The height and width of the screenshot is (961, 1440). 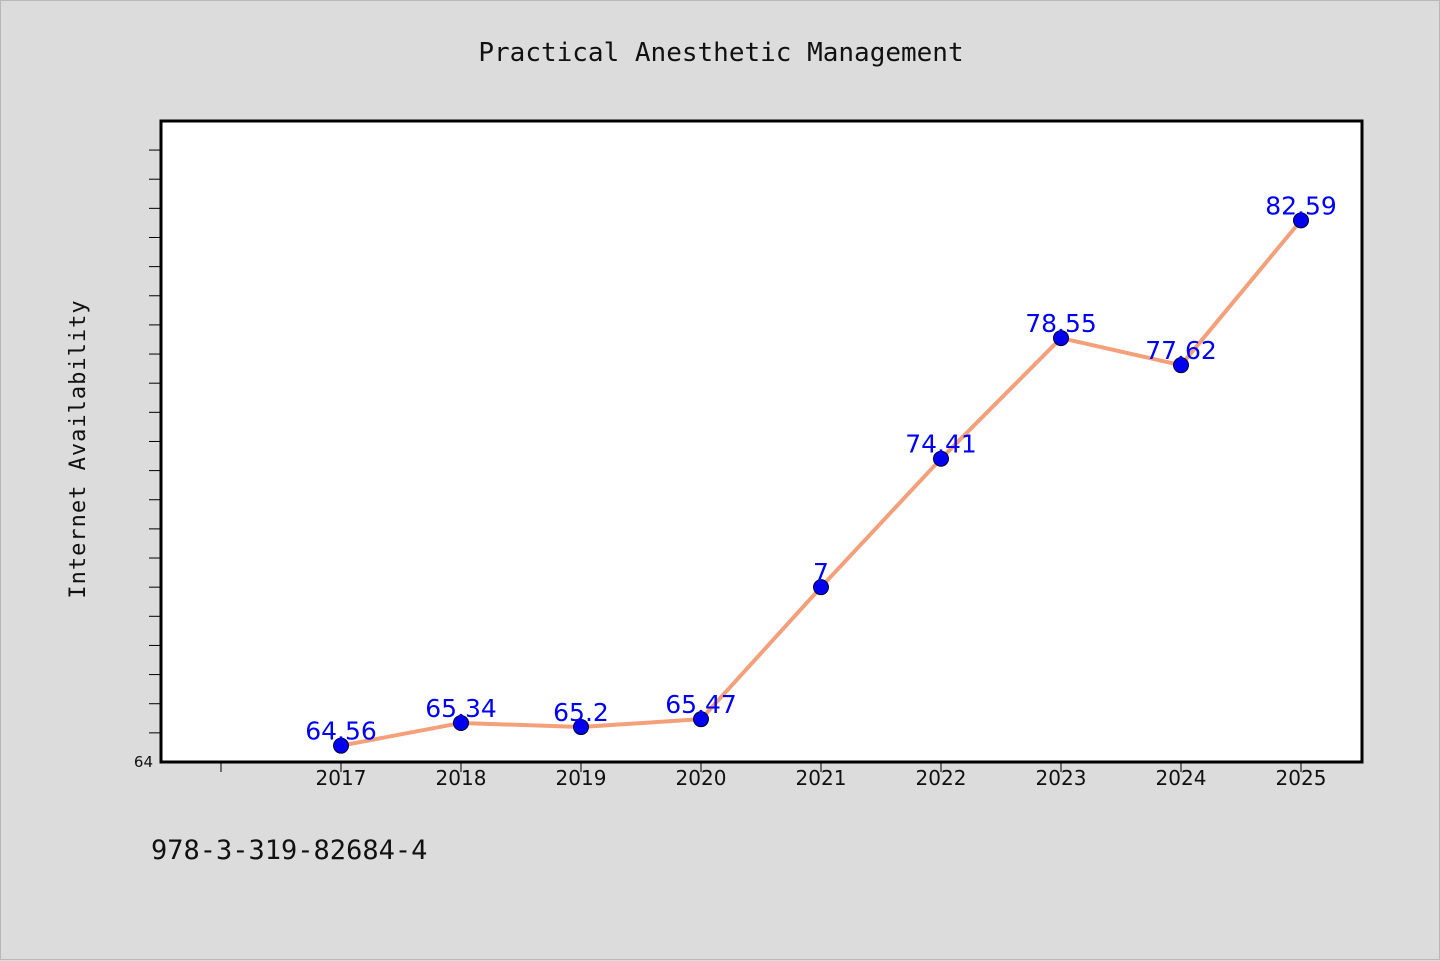 What do you see at coordinates (720, 53) in the screenshot?
I see `chart-title: Practical Anesthetic Management` at bounding box center [720, 53].